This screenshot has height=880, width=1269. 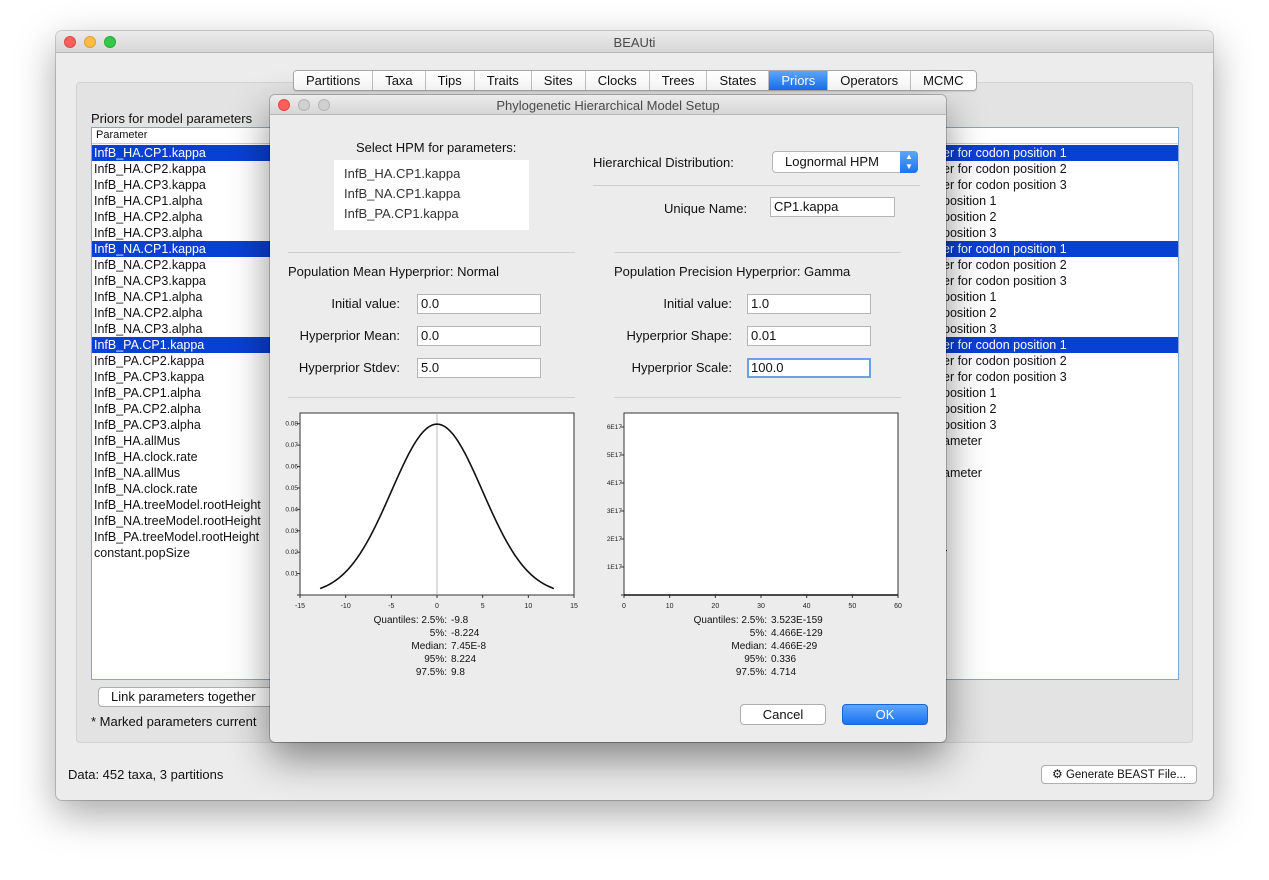 I want to click on link-parameters-button: Link parameters together, so click(x=193, y=697).